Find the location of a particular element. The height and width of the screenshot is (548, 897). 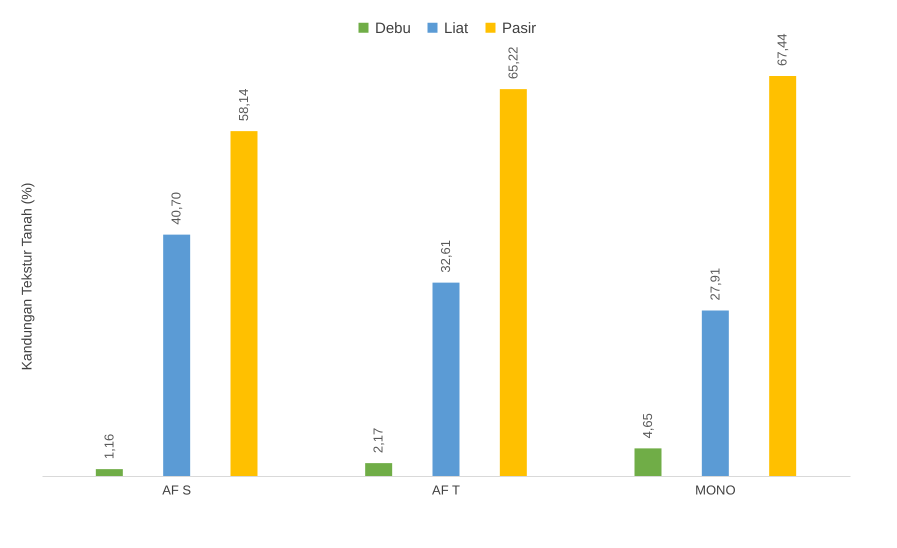

data-label: 65,22 is located at coordinates (512, 63).